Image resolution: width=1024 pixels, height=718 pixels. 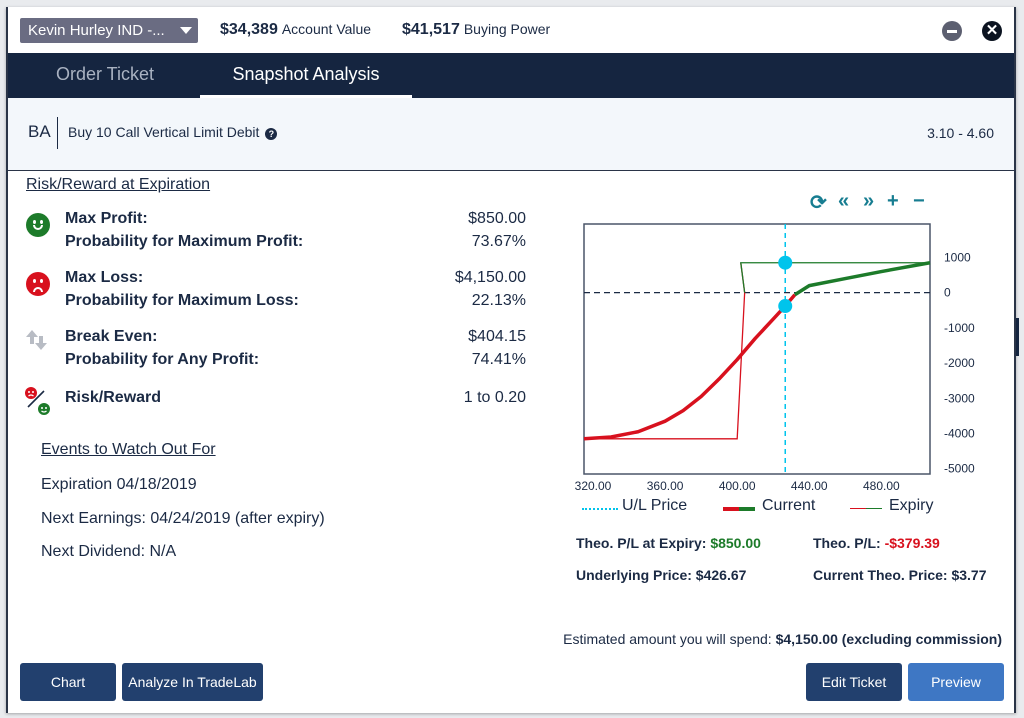 I want to click on current-line-loss, so click(x=690, y=367).